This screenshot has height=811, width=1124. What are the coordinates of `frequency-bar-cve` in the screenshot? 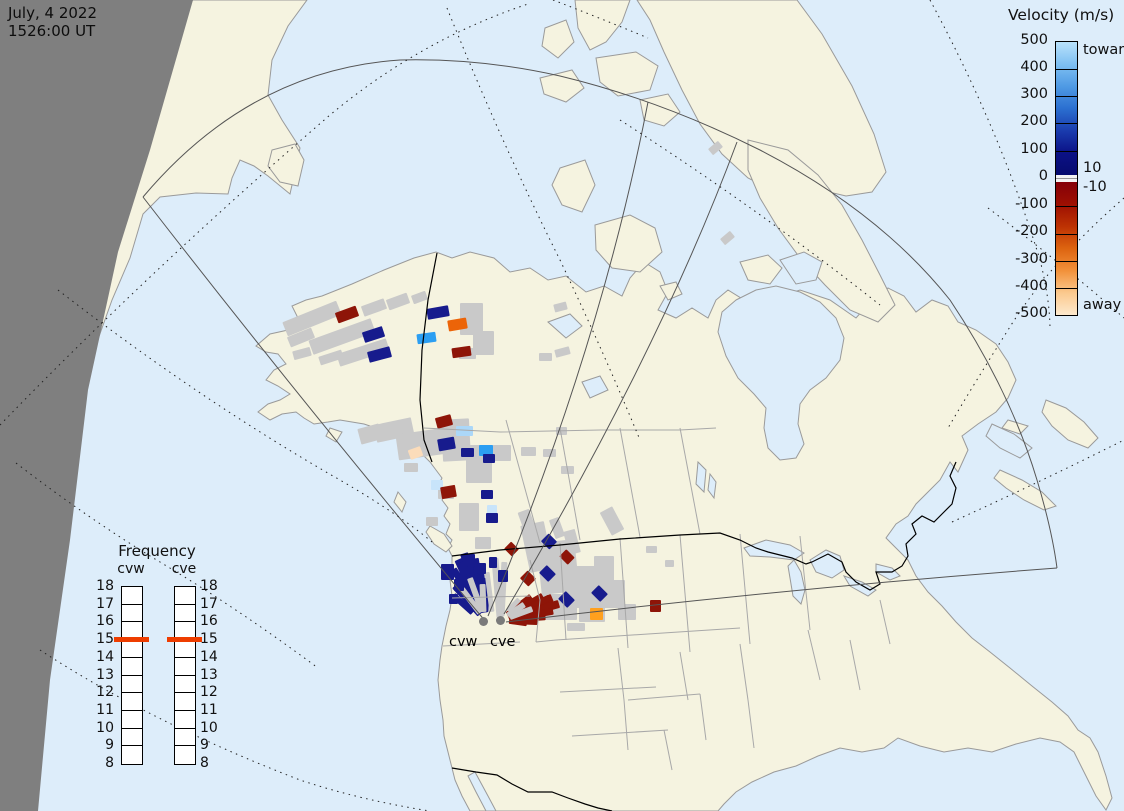 It's located at (185, 675).